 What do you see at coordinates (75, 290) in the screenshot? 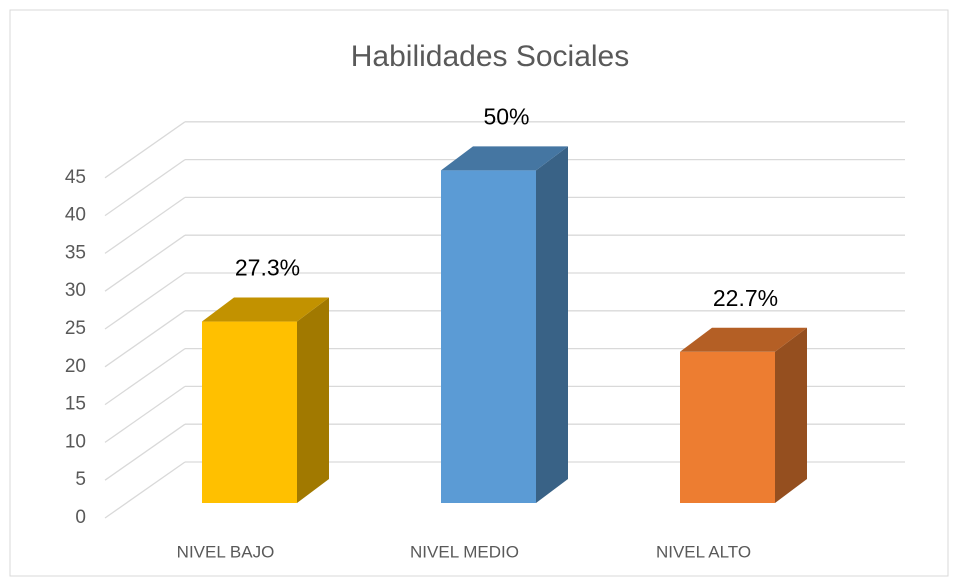
I see `y-tick-label: 30` at bounding box center [75, 290].